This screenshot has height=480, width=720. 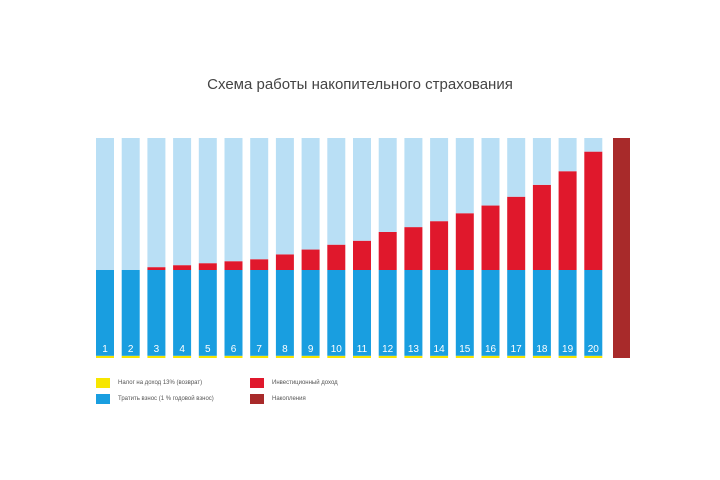 I want to click on legend-label-tax: Налог на доход 13% (возврат), so click(x=160, y=383).